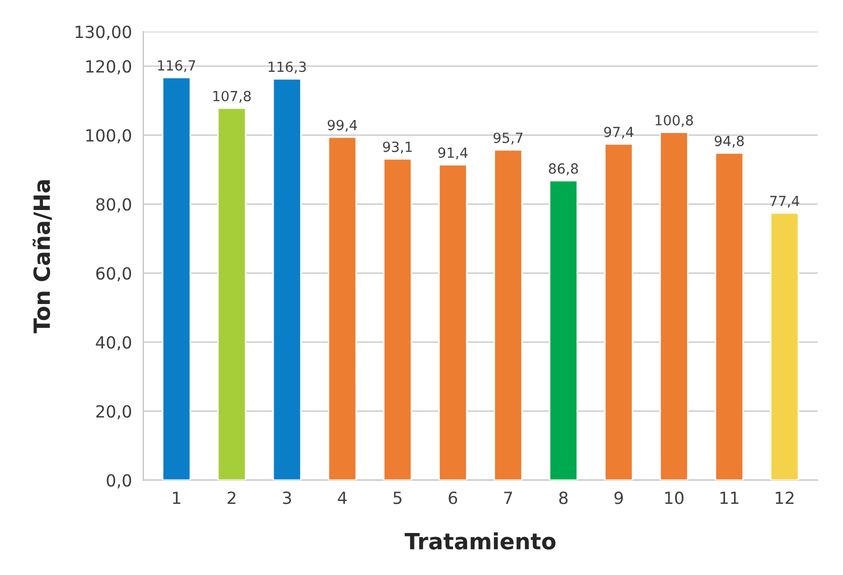  What do you see at coordinates (114, 343) in the screenshot?
I see `y-tick-label: 40,0` at bounding box center [114, 343].